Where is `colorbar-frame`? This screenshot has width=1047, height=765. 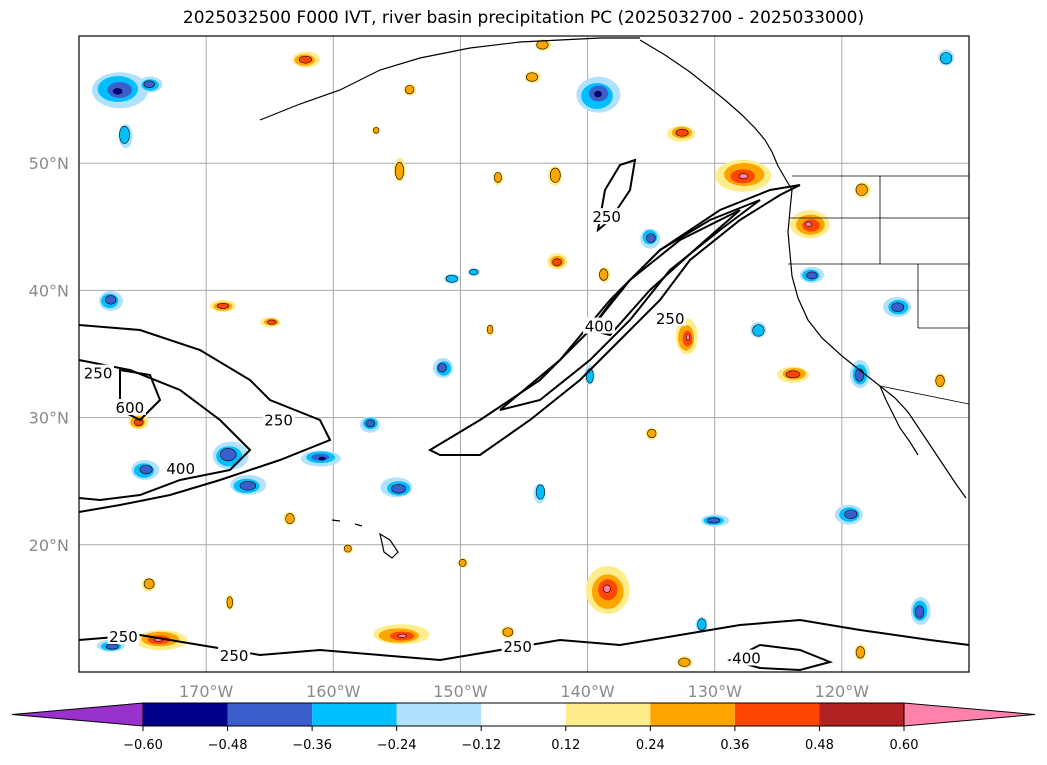 colorbar-frame is located at coordinates (523, 714).